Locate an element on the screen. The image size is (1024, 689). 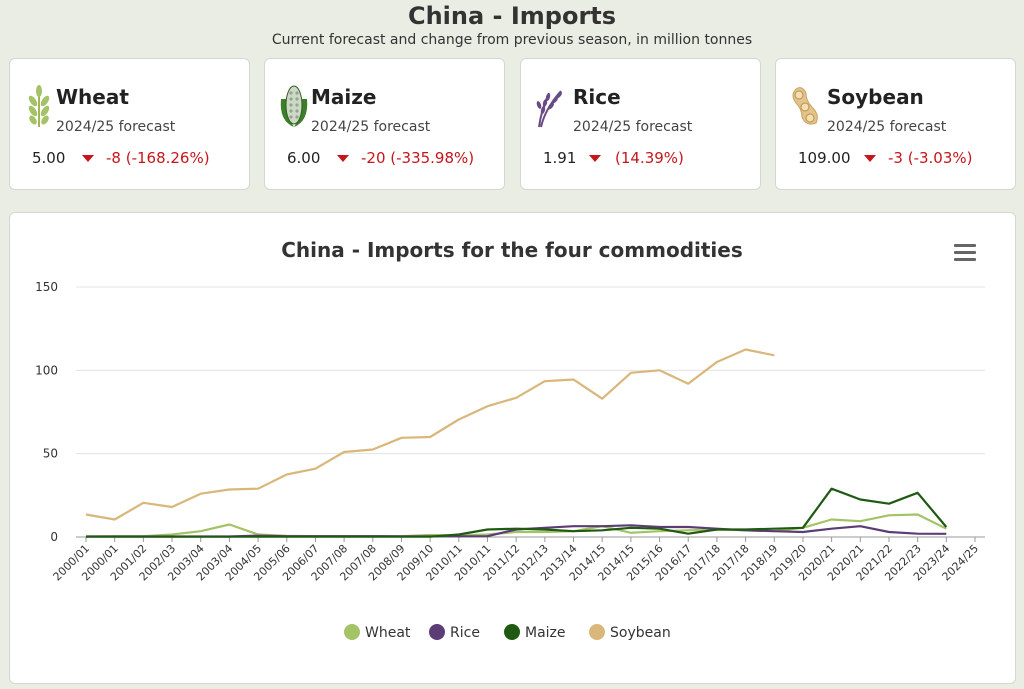
y-tick-label: 100 is located at coordinates (46, 370).